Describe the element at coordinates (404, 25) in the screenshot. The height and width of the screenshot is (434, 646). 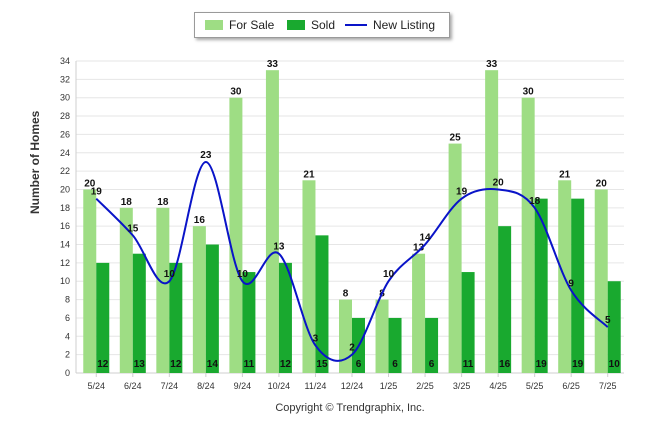
I see `legend-label-new-listing: New Listing` at that location.